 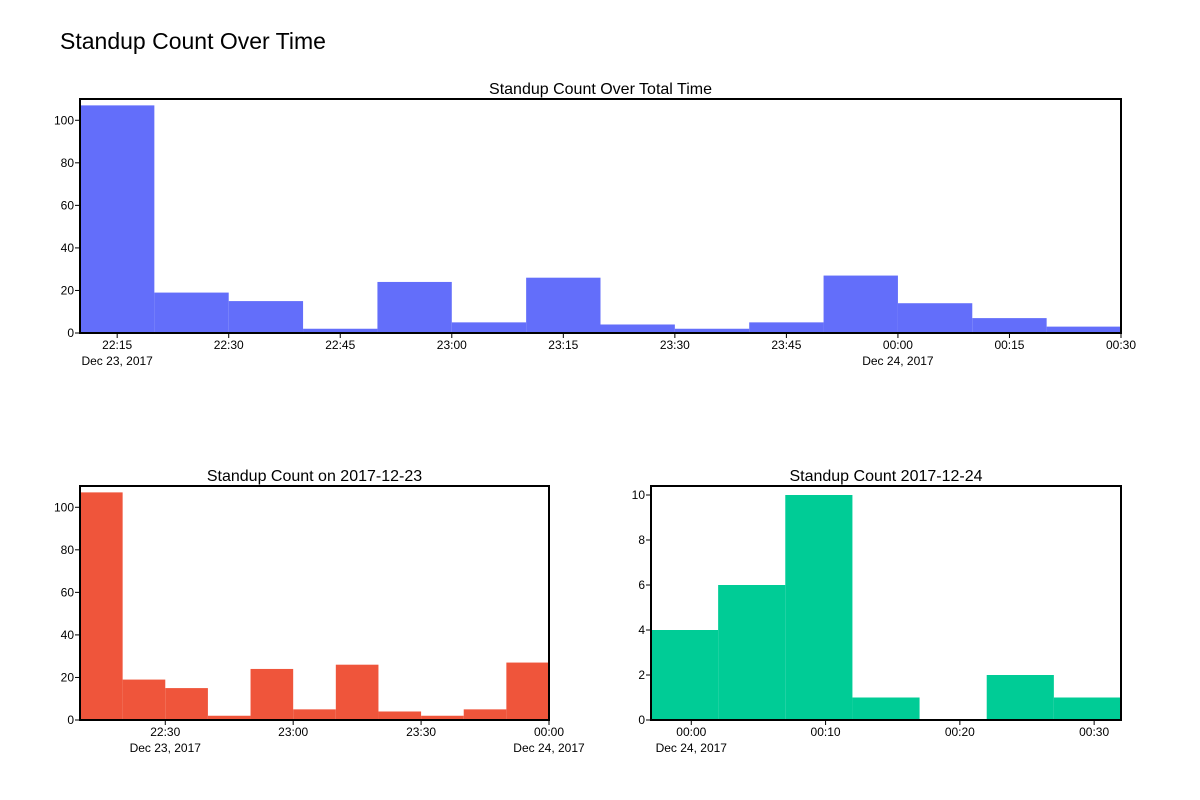 What do you see at coordinates (639, 495) in the screenshot?
I see `chart3-ytick-label: 10` at bounding box center [639, 495].